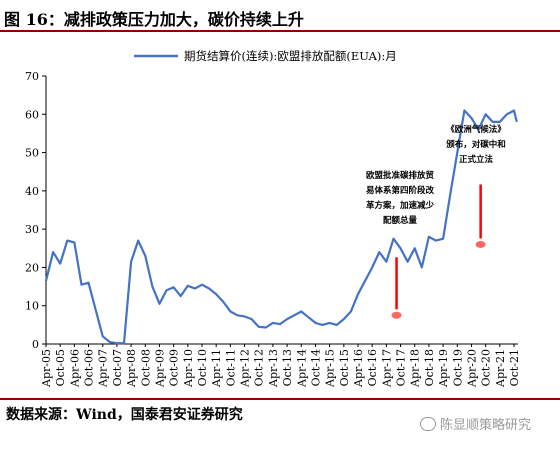  Describe the element at coordinates (290, 56) in the screenshot. I see `legend-label: 期货结算价(连续):欧盟排放配额(EUA):月` at that location.